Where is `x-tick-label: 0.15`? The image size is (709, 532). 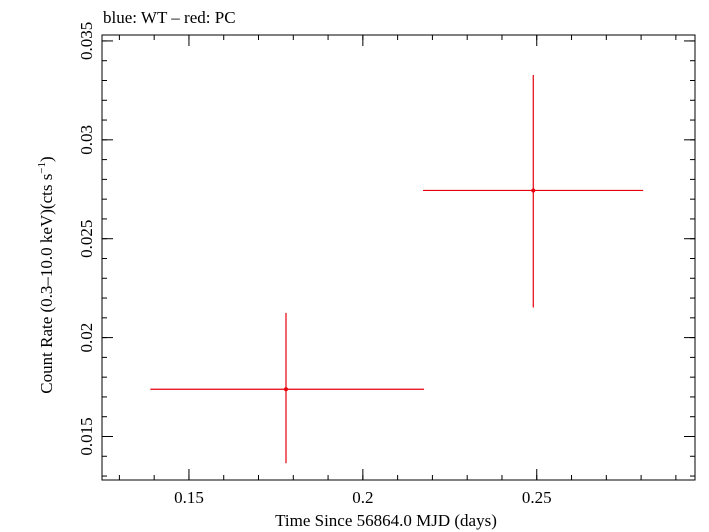 x-tick-label: 0.15 is located at coordinates (189, 497).